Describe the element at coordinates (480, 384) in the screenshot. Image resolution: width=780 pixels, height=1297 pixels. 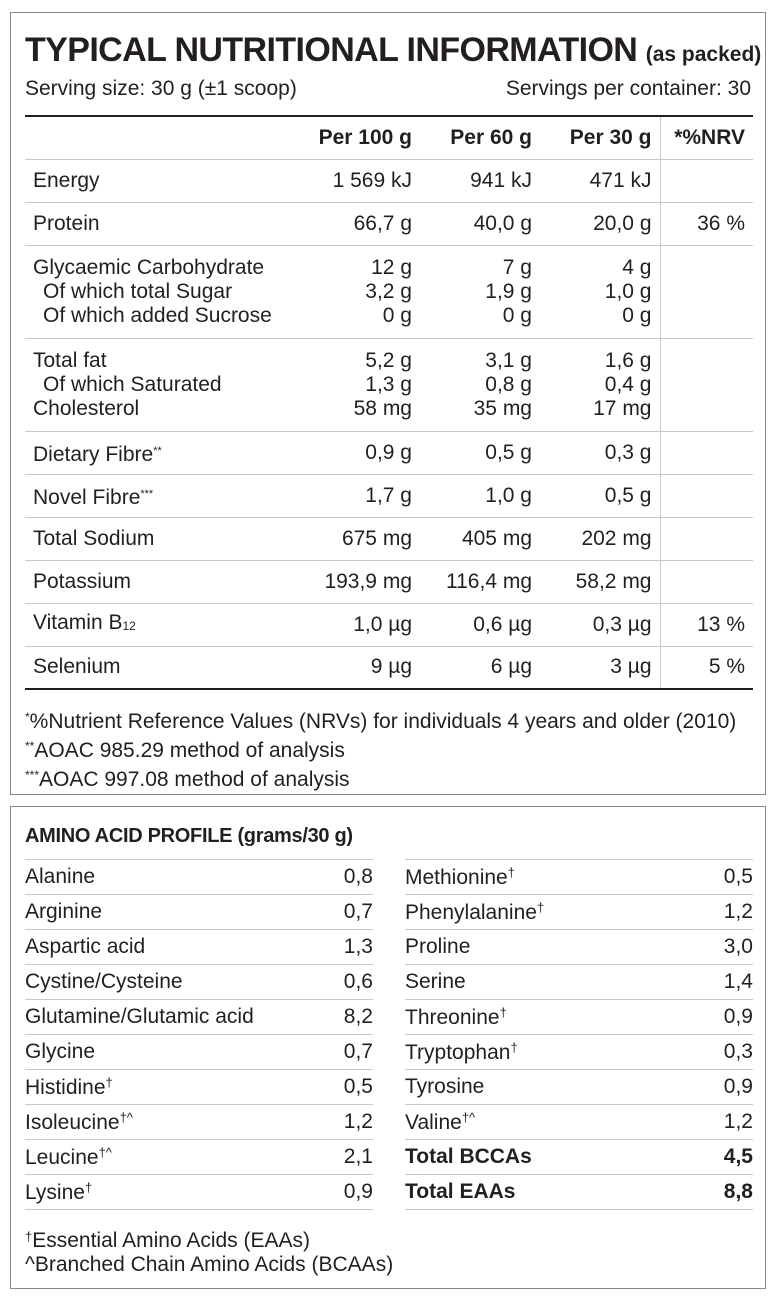
I see `value-per-60g: 3,1 g 0,8 g 35 mg` at that location.